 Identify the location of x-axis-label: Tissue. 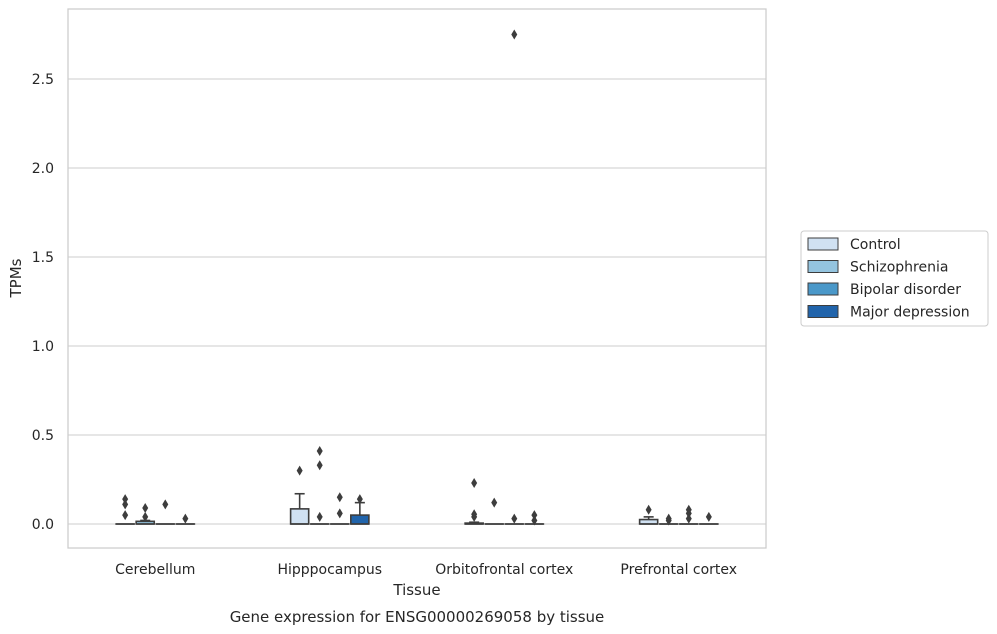
(416, 590).